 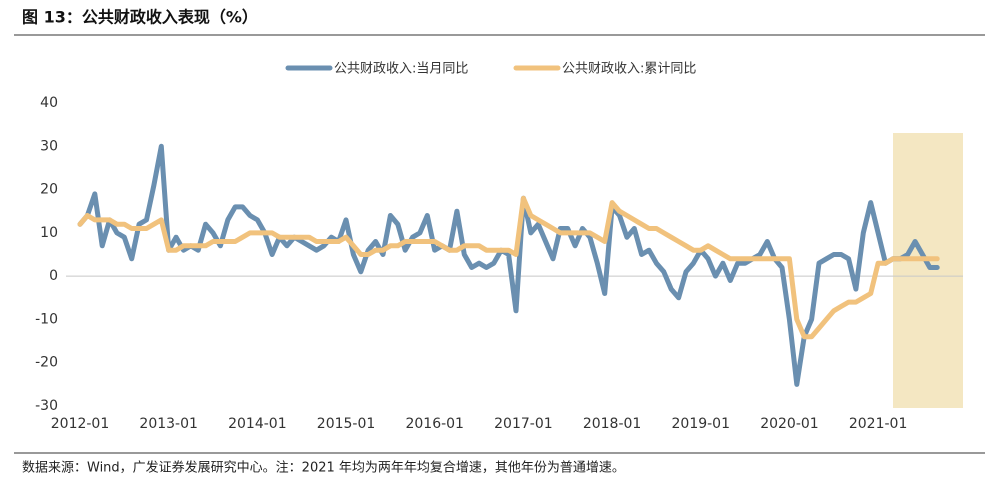 What do you see at coordinates (49, 146) in the screenshot?
I see `y-tick-label: 30` at bounding box center [49, 146].